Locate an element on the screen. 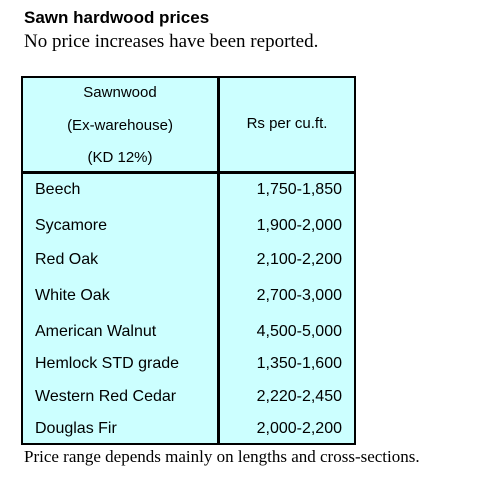 The image size is (482, 477). header-sawnwood: Sawnwood (Ex-warehouse) (KD 12%) is located at coordinates (120, 124).